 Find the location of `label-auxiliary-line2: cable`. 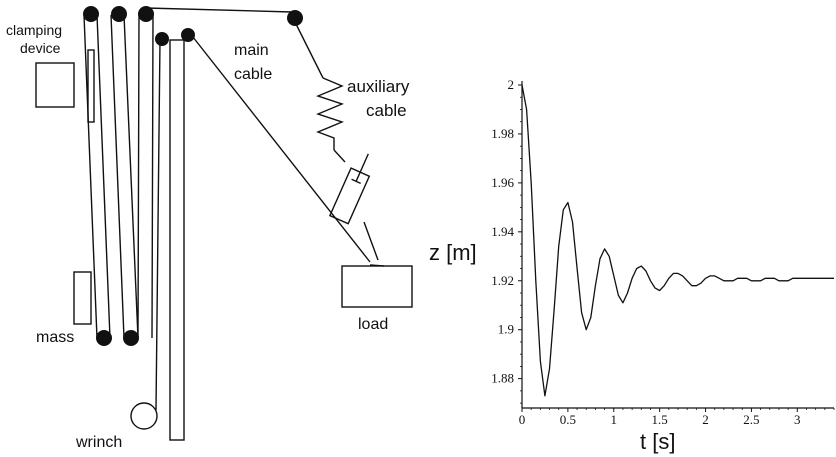

label-auxiliary-line2: cable is located at coordinates (386, 110).